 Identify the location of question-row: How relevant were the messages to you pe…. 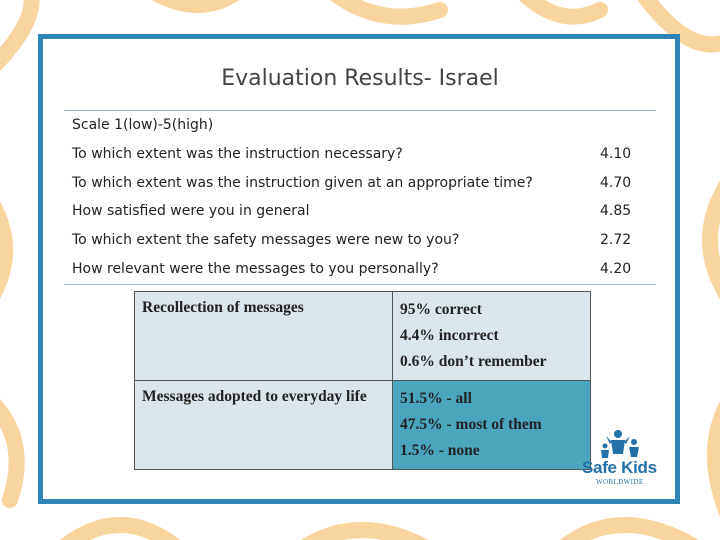
(362, 272).